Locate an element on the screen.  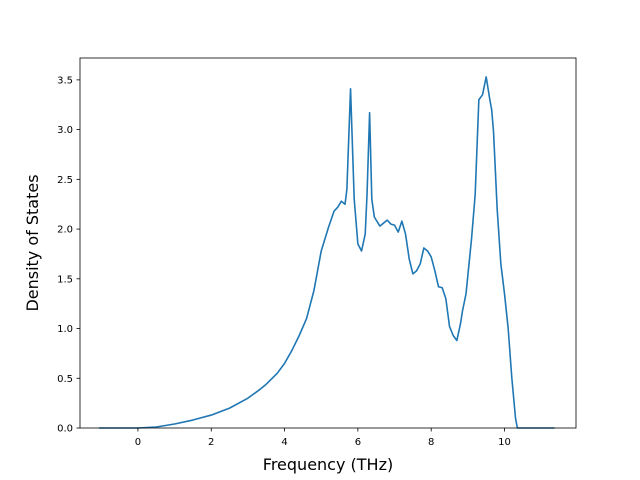
y-tick-label: 0.0 is located at coordinates (65, 429).